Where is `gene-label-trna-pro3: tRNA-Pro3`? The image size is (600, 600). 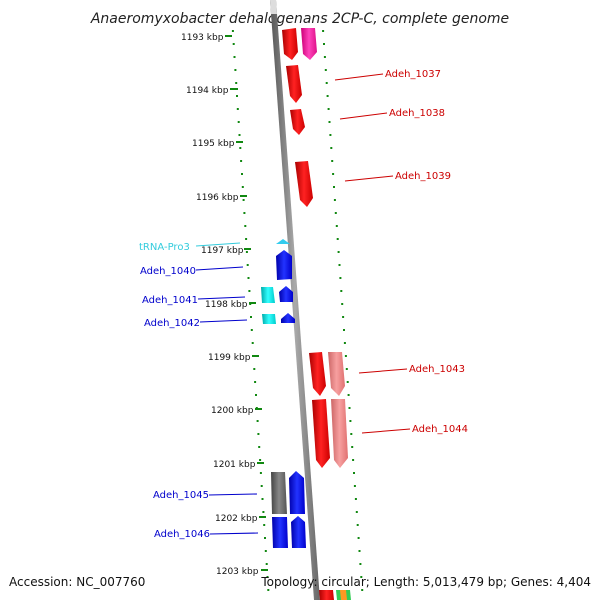 gene-label-trna-pro3: tRNA-Pro3 is located at coordinates (164, 247).